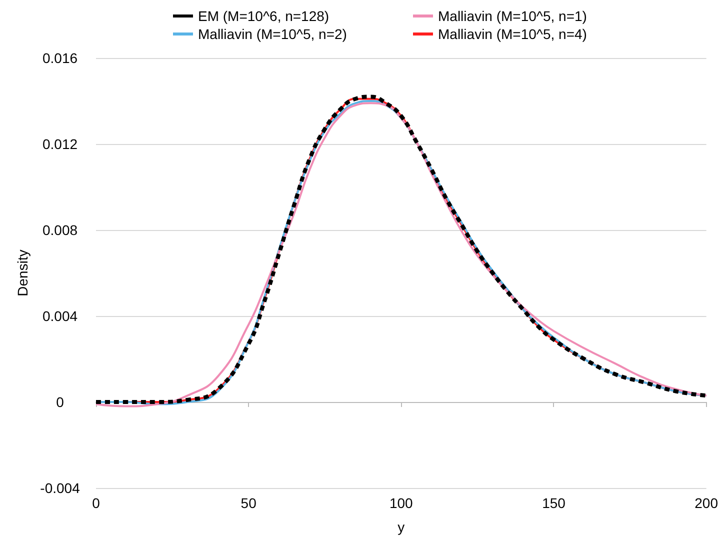 The width and height of the screenshot is (721, 540). Describe the element at coordinates (554, 503) in the screenshot. I see `x-tick-label: 150` at that location.